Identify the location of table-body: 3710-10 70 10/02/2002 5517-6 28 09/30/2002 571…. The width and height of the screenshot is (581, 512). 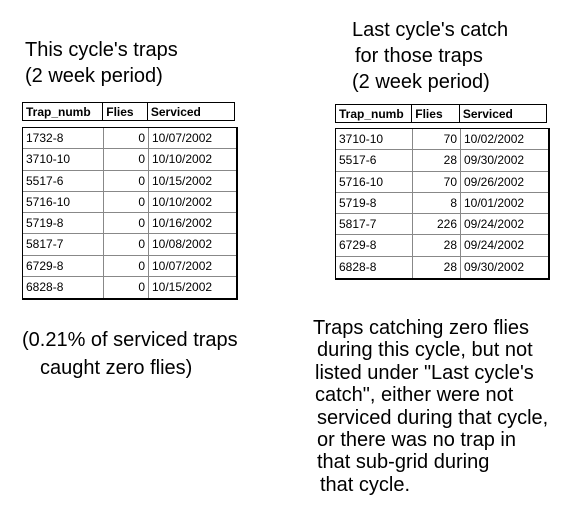
(442, 204).